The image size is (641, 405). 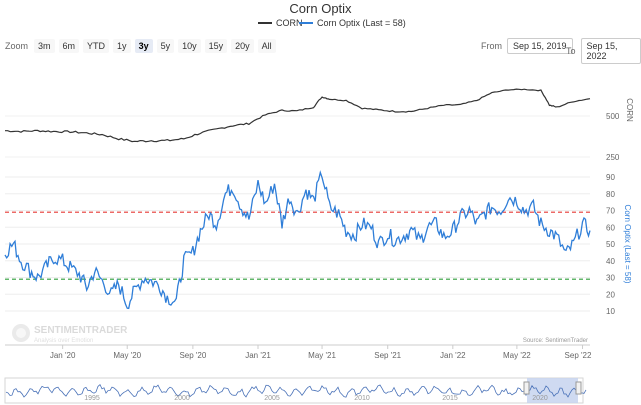 What do you see at coordinates (552, 390) in the screenshot?
I see `navigator-selection` at bounding box center [552, 390].